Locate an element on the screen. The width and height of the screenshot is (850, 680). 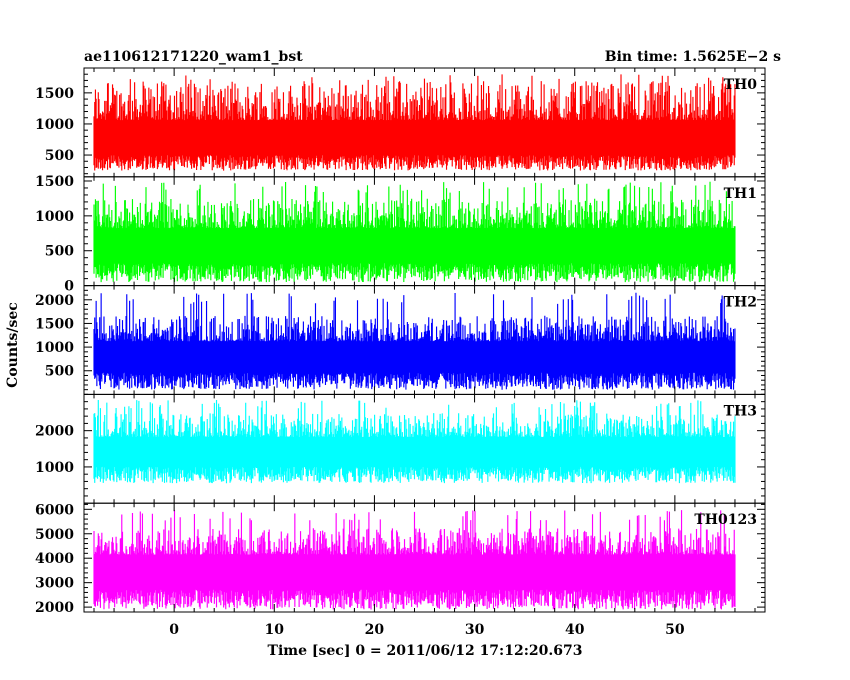
x-axis-label: Time [sec] 0 = 2011/06/12 17:12:20.673 is located at coordinates (425, 651).